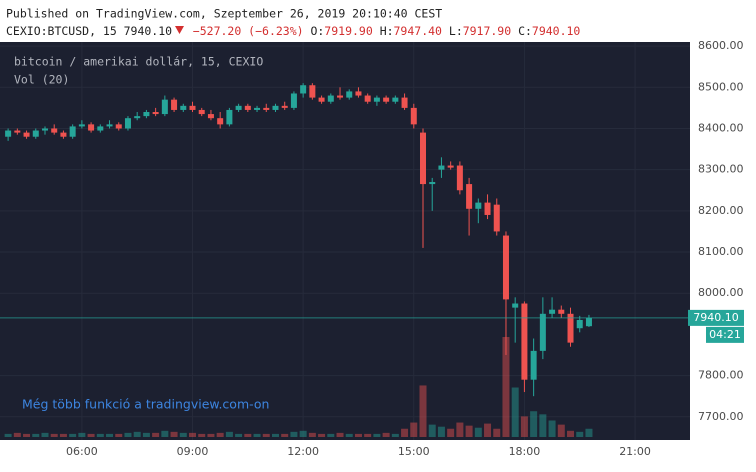  I want to click on y-tick-label: 7700.00, so click(721, 416).